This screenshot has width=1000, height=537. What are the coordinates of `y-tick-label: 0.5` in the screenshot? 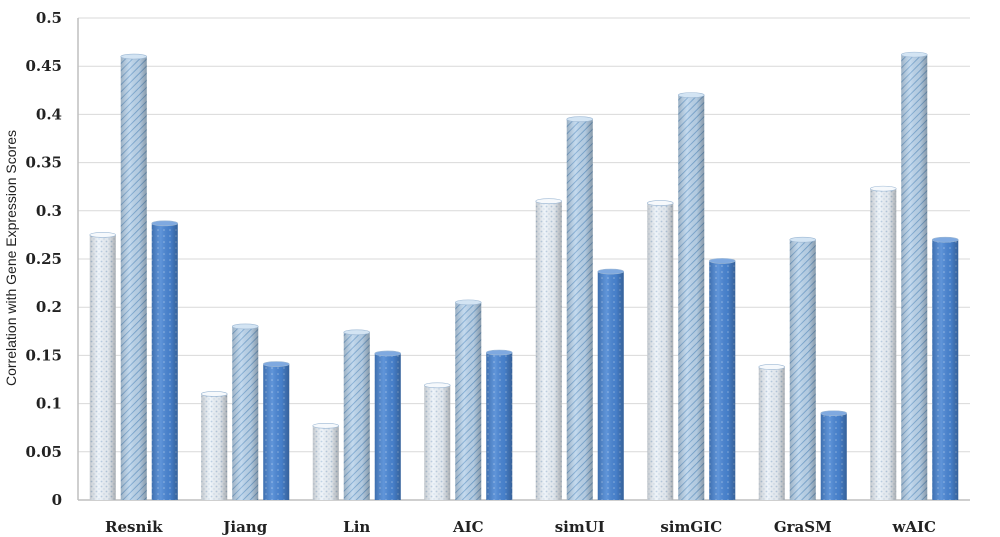 It's located at (49, 18).